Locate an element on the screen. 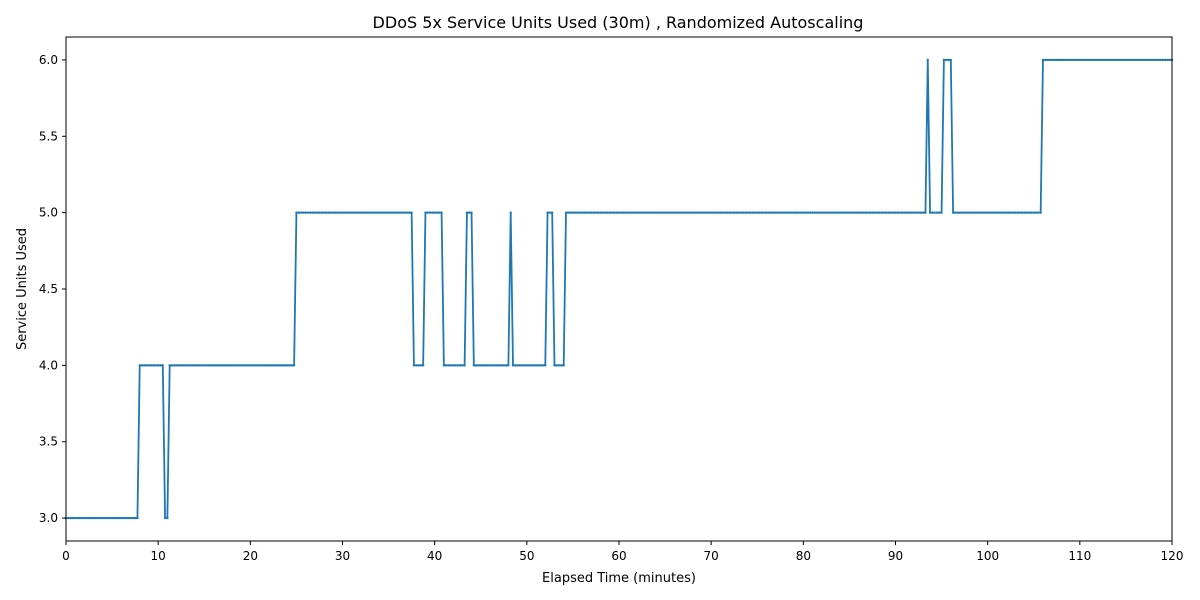 The height and width of the screenshot is (600, 1200). y-tick-label: 6.0 is located at coordinates (48, 60).